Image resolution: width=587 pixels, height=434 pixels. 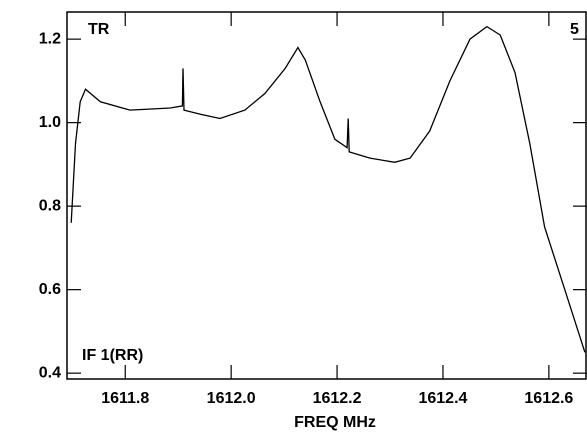 I want to click on y-tick-label: 0.4, so click(x=50, y=372).